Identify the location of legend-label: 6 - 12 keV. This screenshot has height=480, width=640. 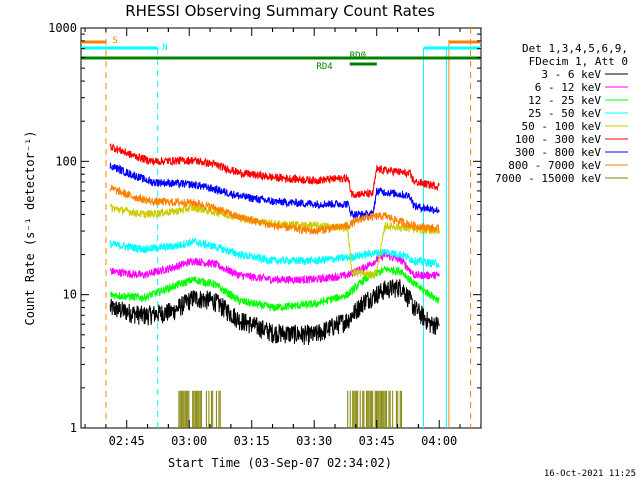
(568, 87).